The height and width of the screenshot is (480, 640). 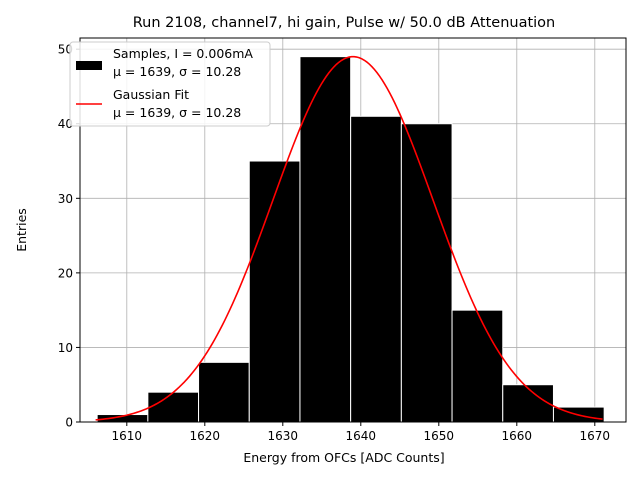 I want to click on y-tick-label: 30, so click(x=65, y=199).